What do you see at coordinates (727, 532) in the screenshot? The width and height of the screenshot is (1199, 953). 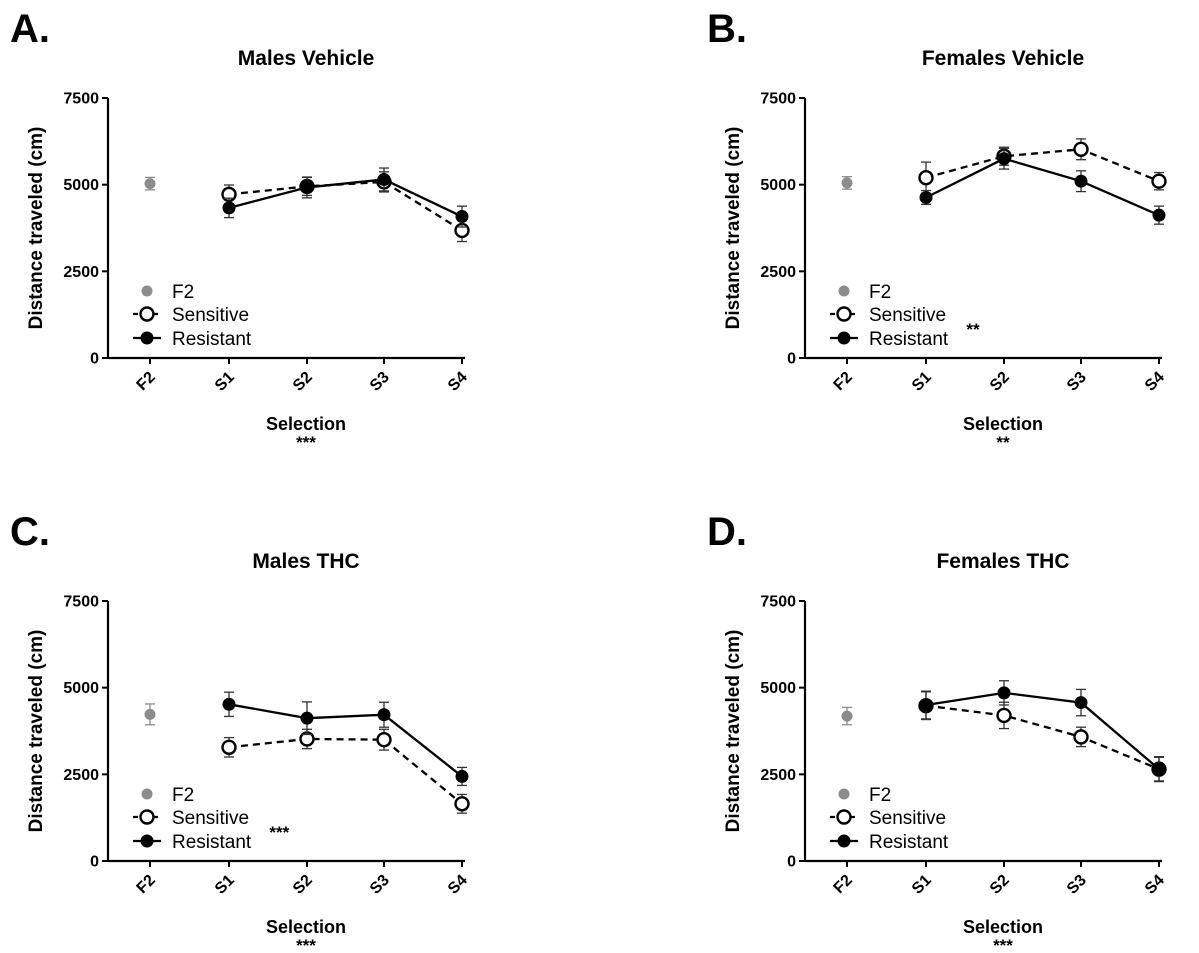 I see `panel-letter: D.` at bounding box center [727, 532].